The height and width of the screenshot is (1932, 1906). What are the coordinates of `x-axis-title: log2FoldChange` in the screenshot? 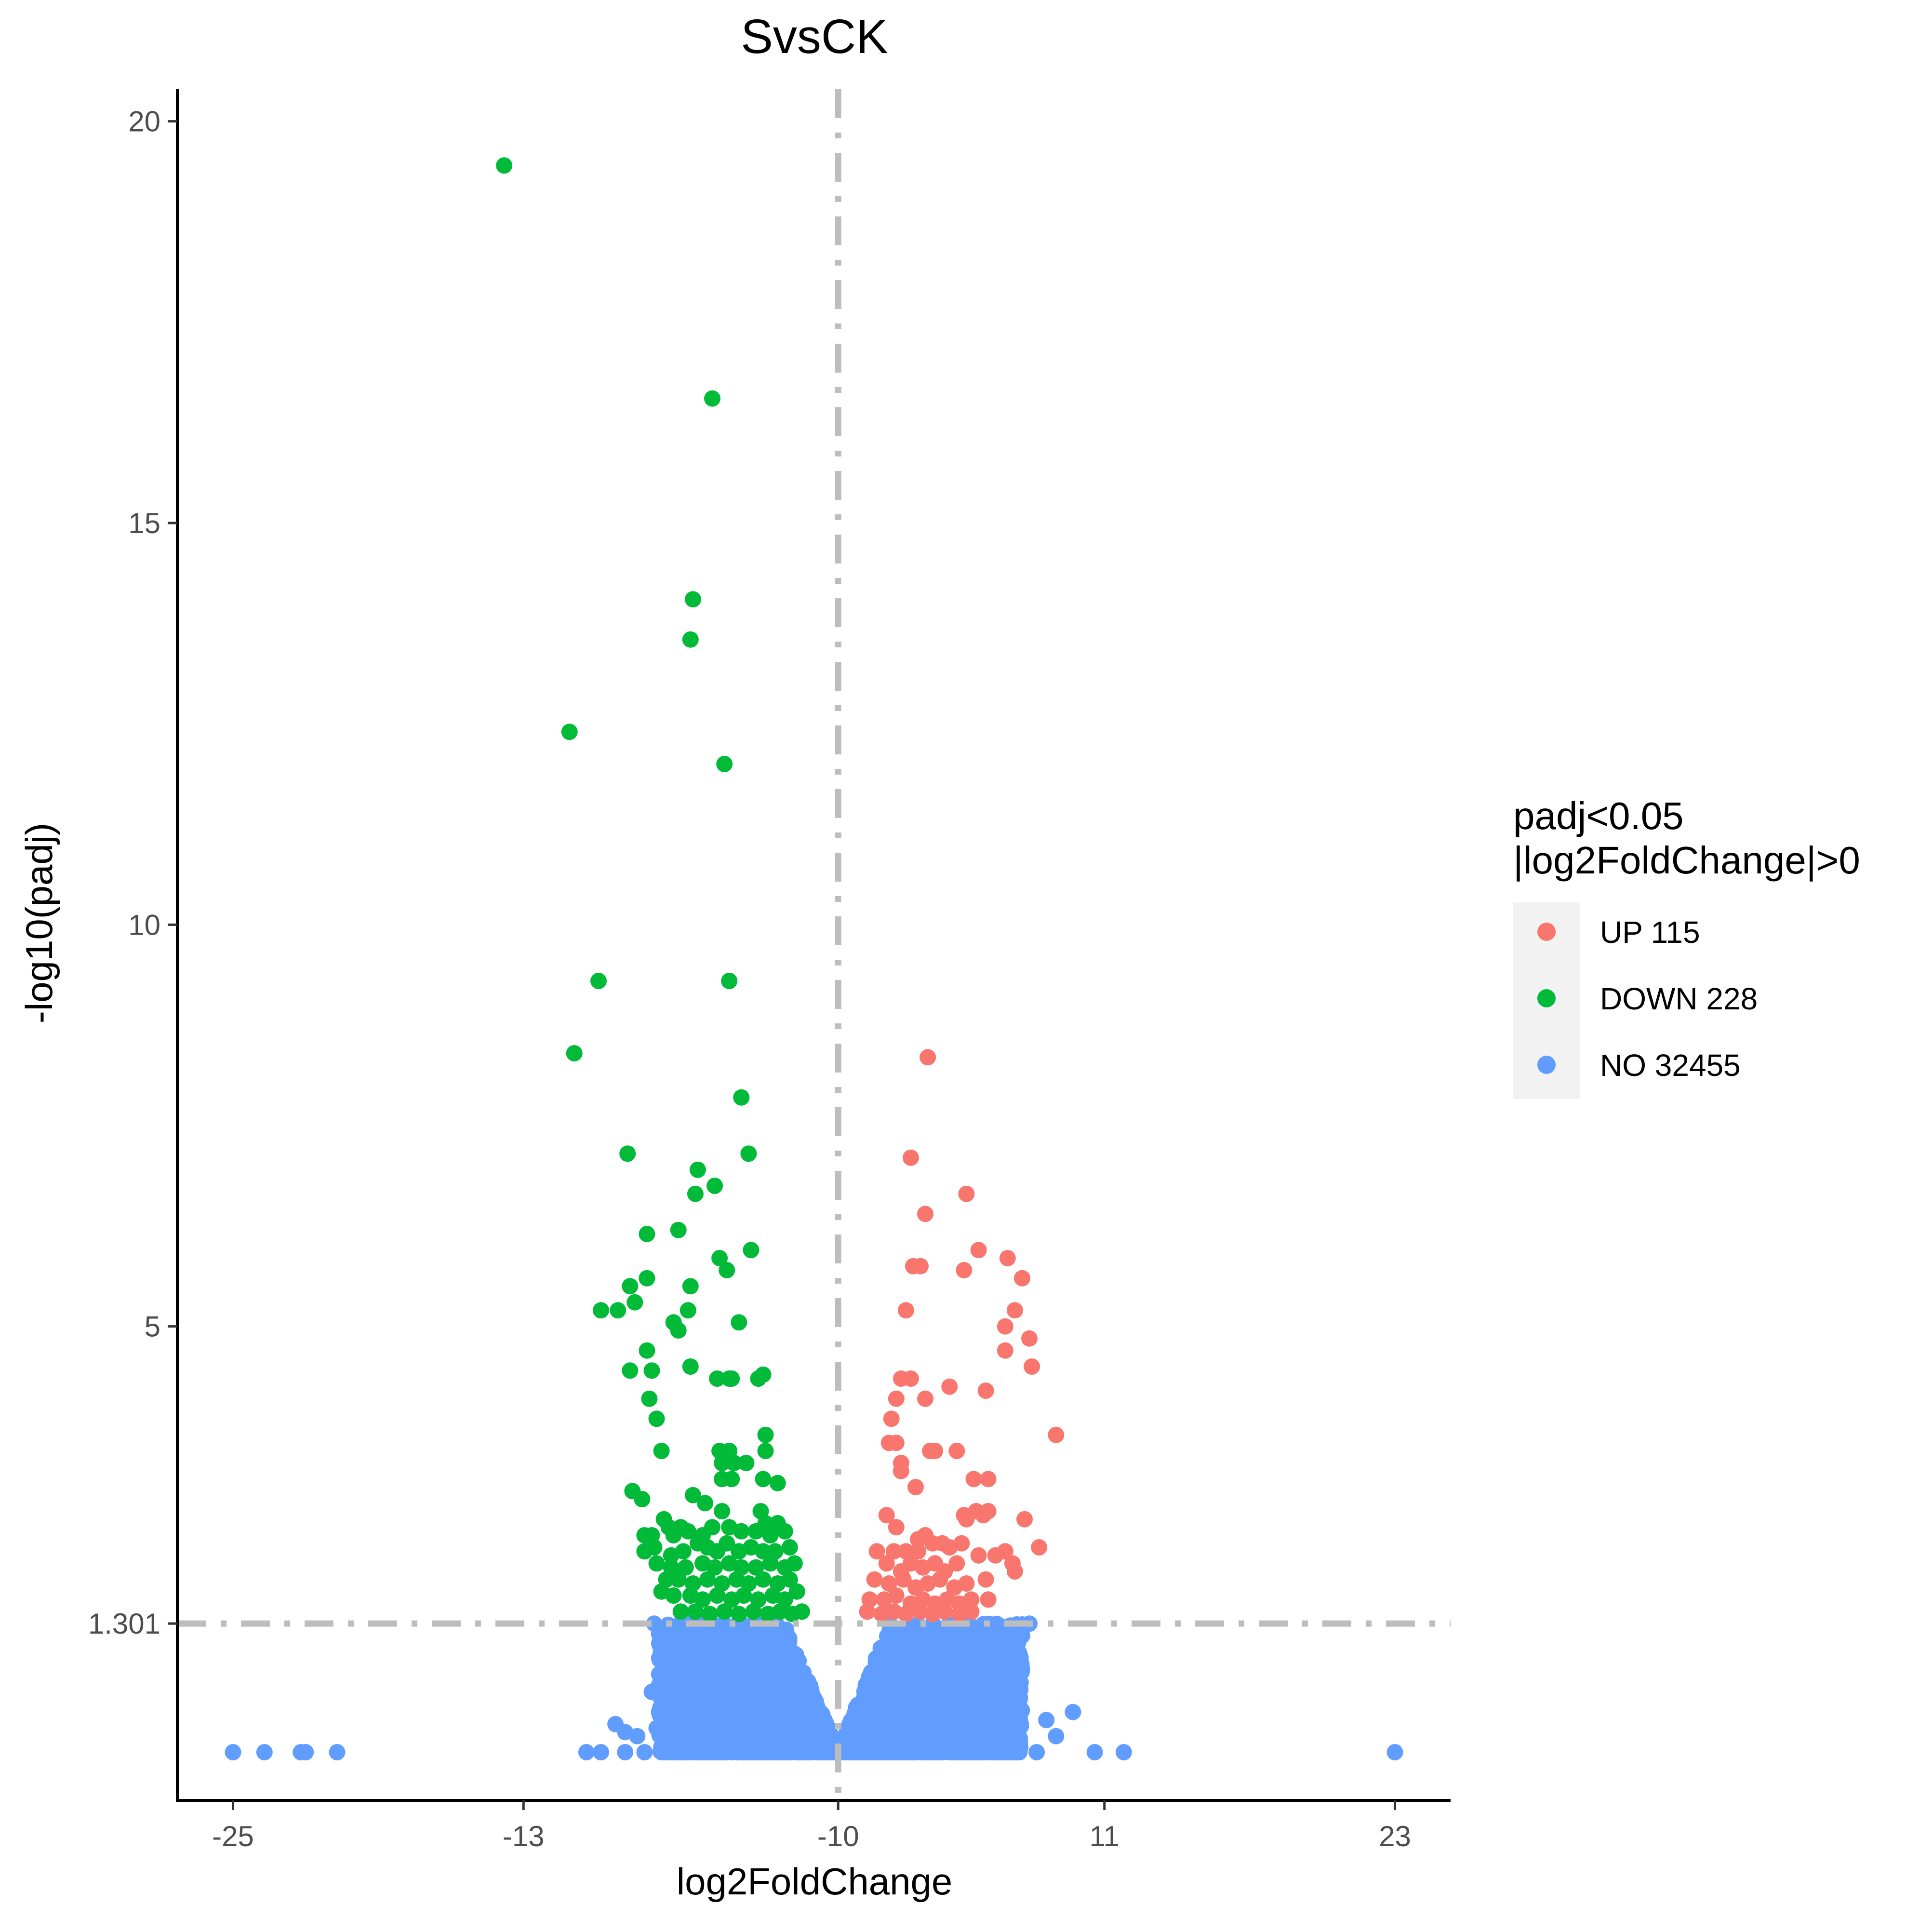 It's located at (814, 1882).